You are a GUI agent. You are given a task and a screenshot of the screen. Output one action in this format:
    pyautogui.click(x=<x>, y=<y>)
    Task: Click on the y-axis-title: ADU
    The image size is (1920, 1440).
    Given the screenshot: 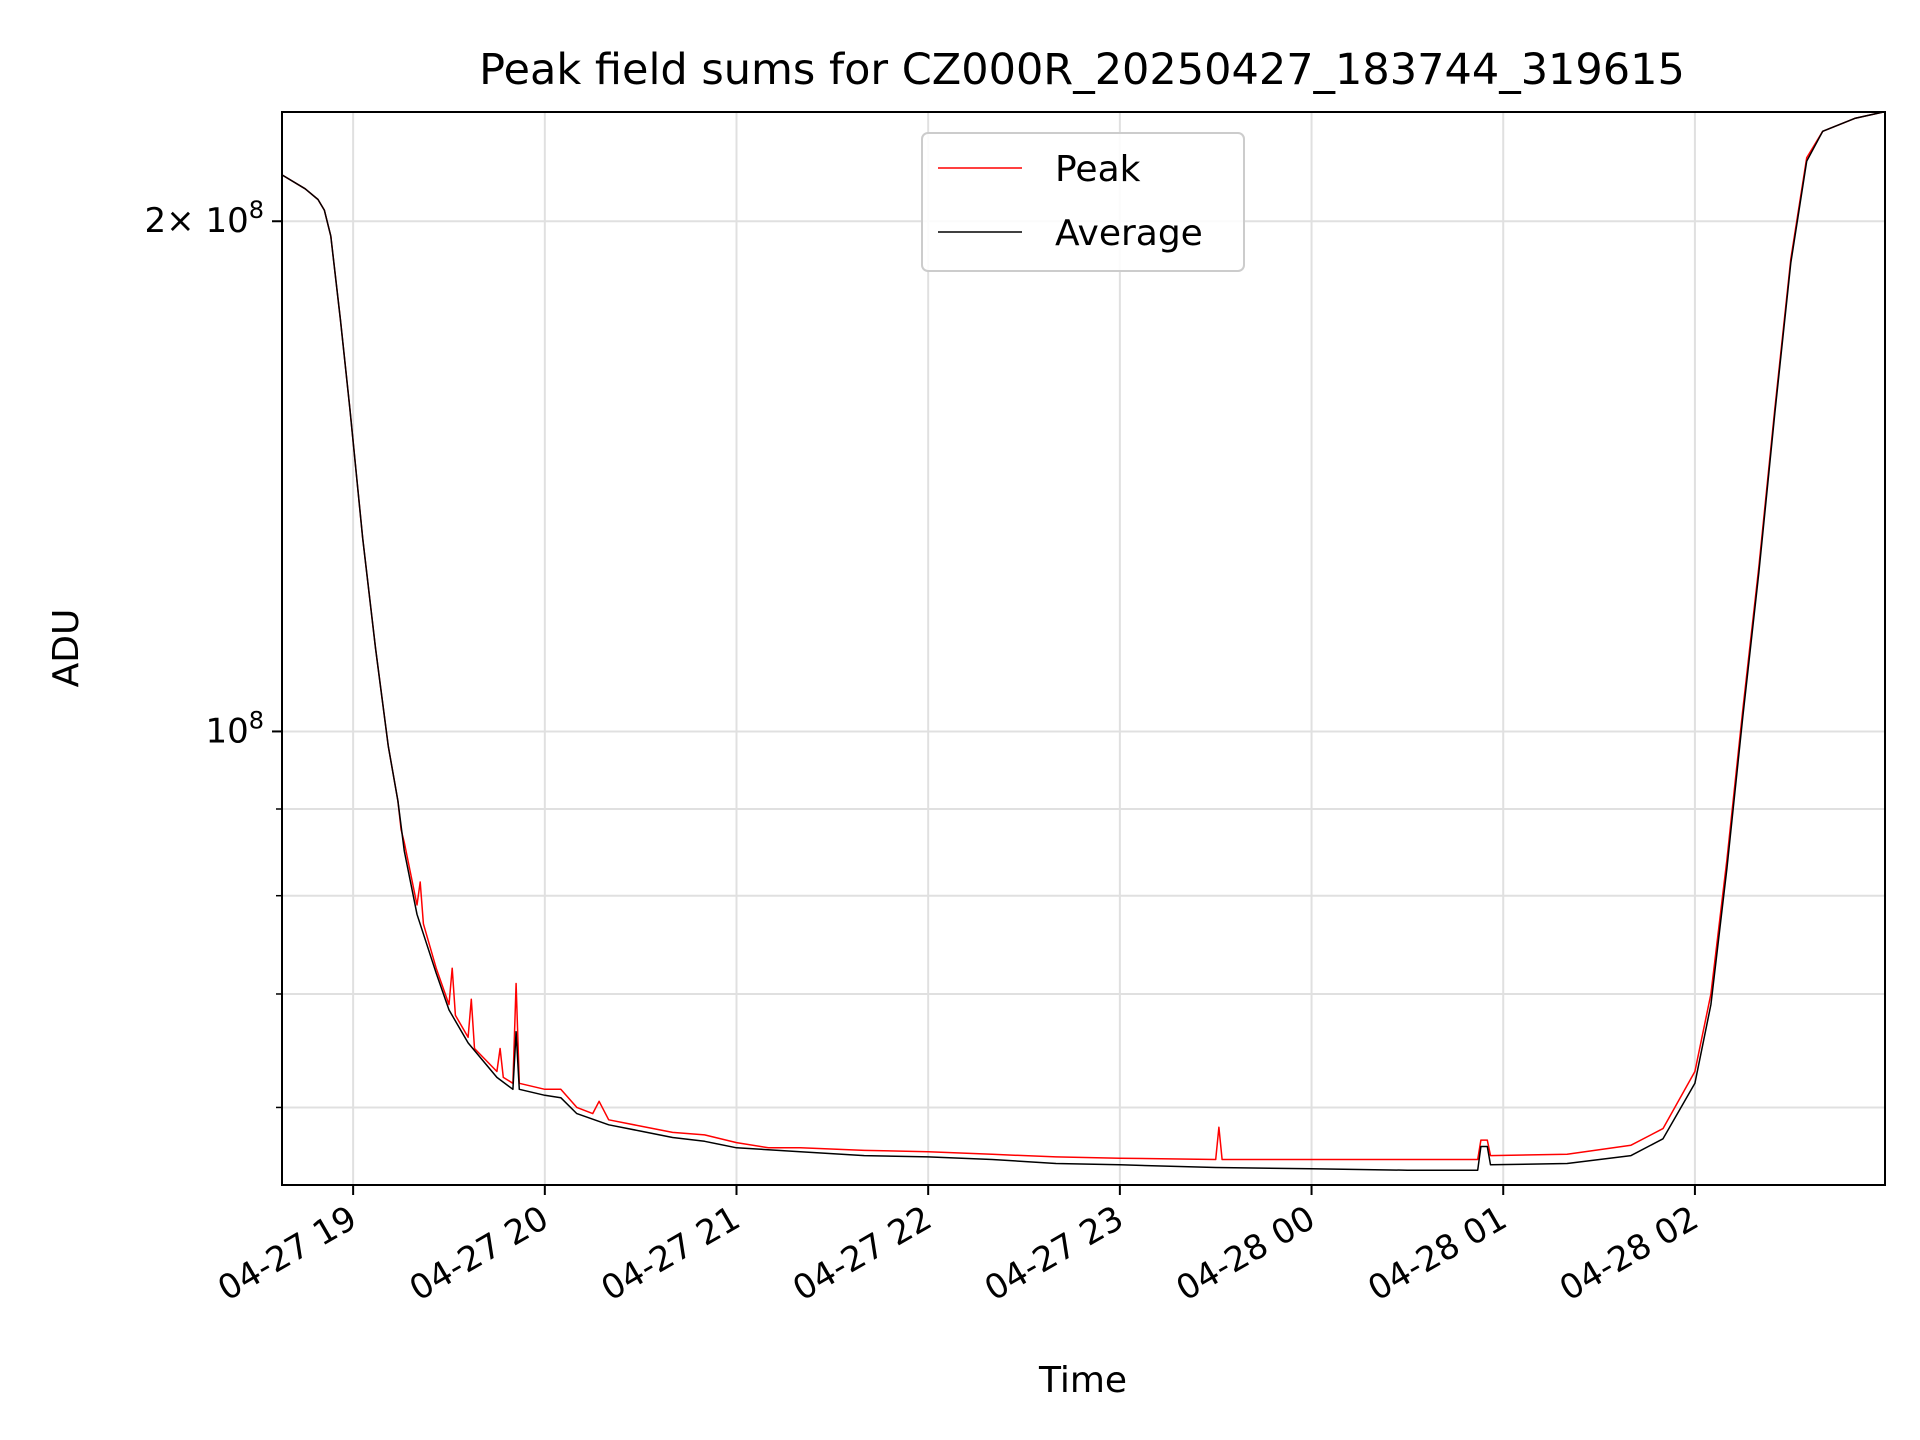 What is the action you would take?
    pyautogui.click(x=66, y=648)
    